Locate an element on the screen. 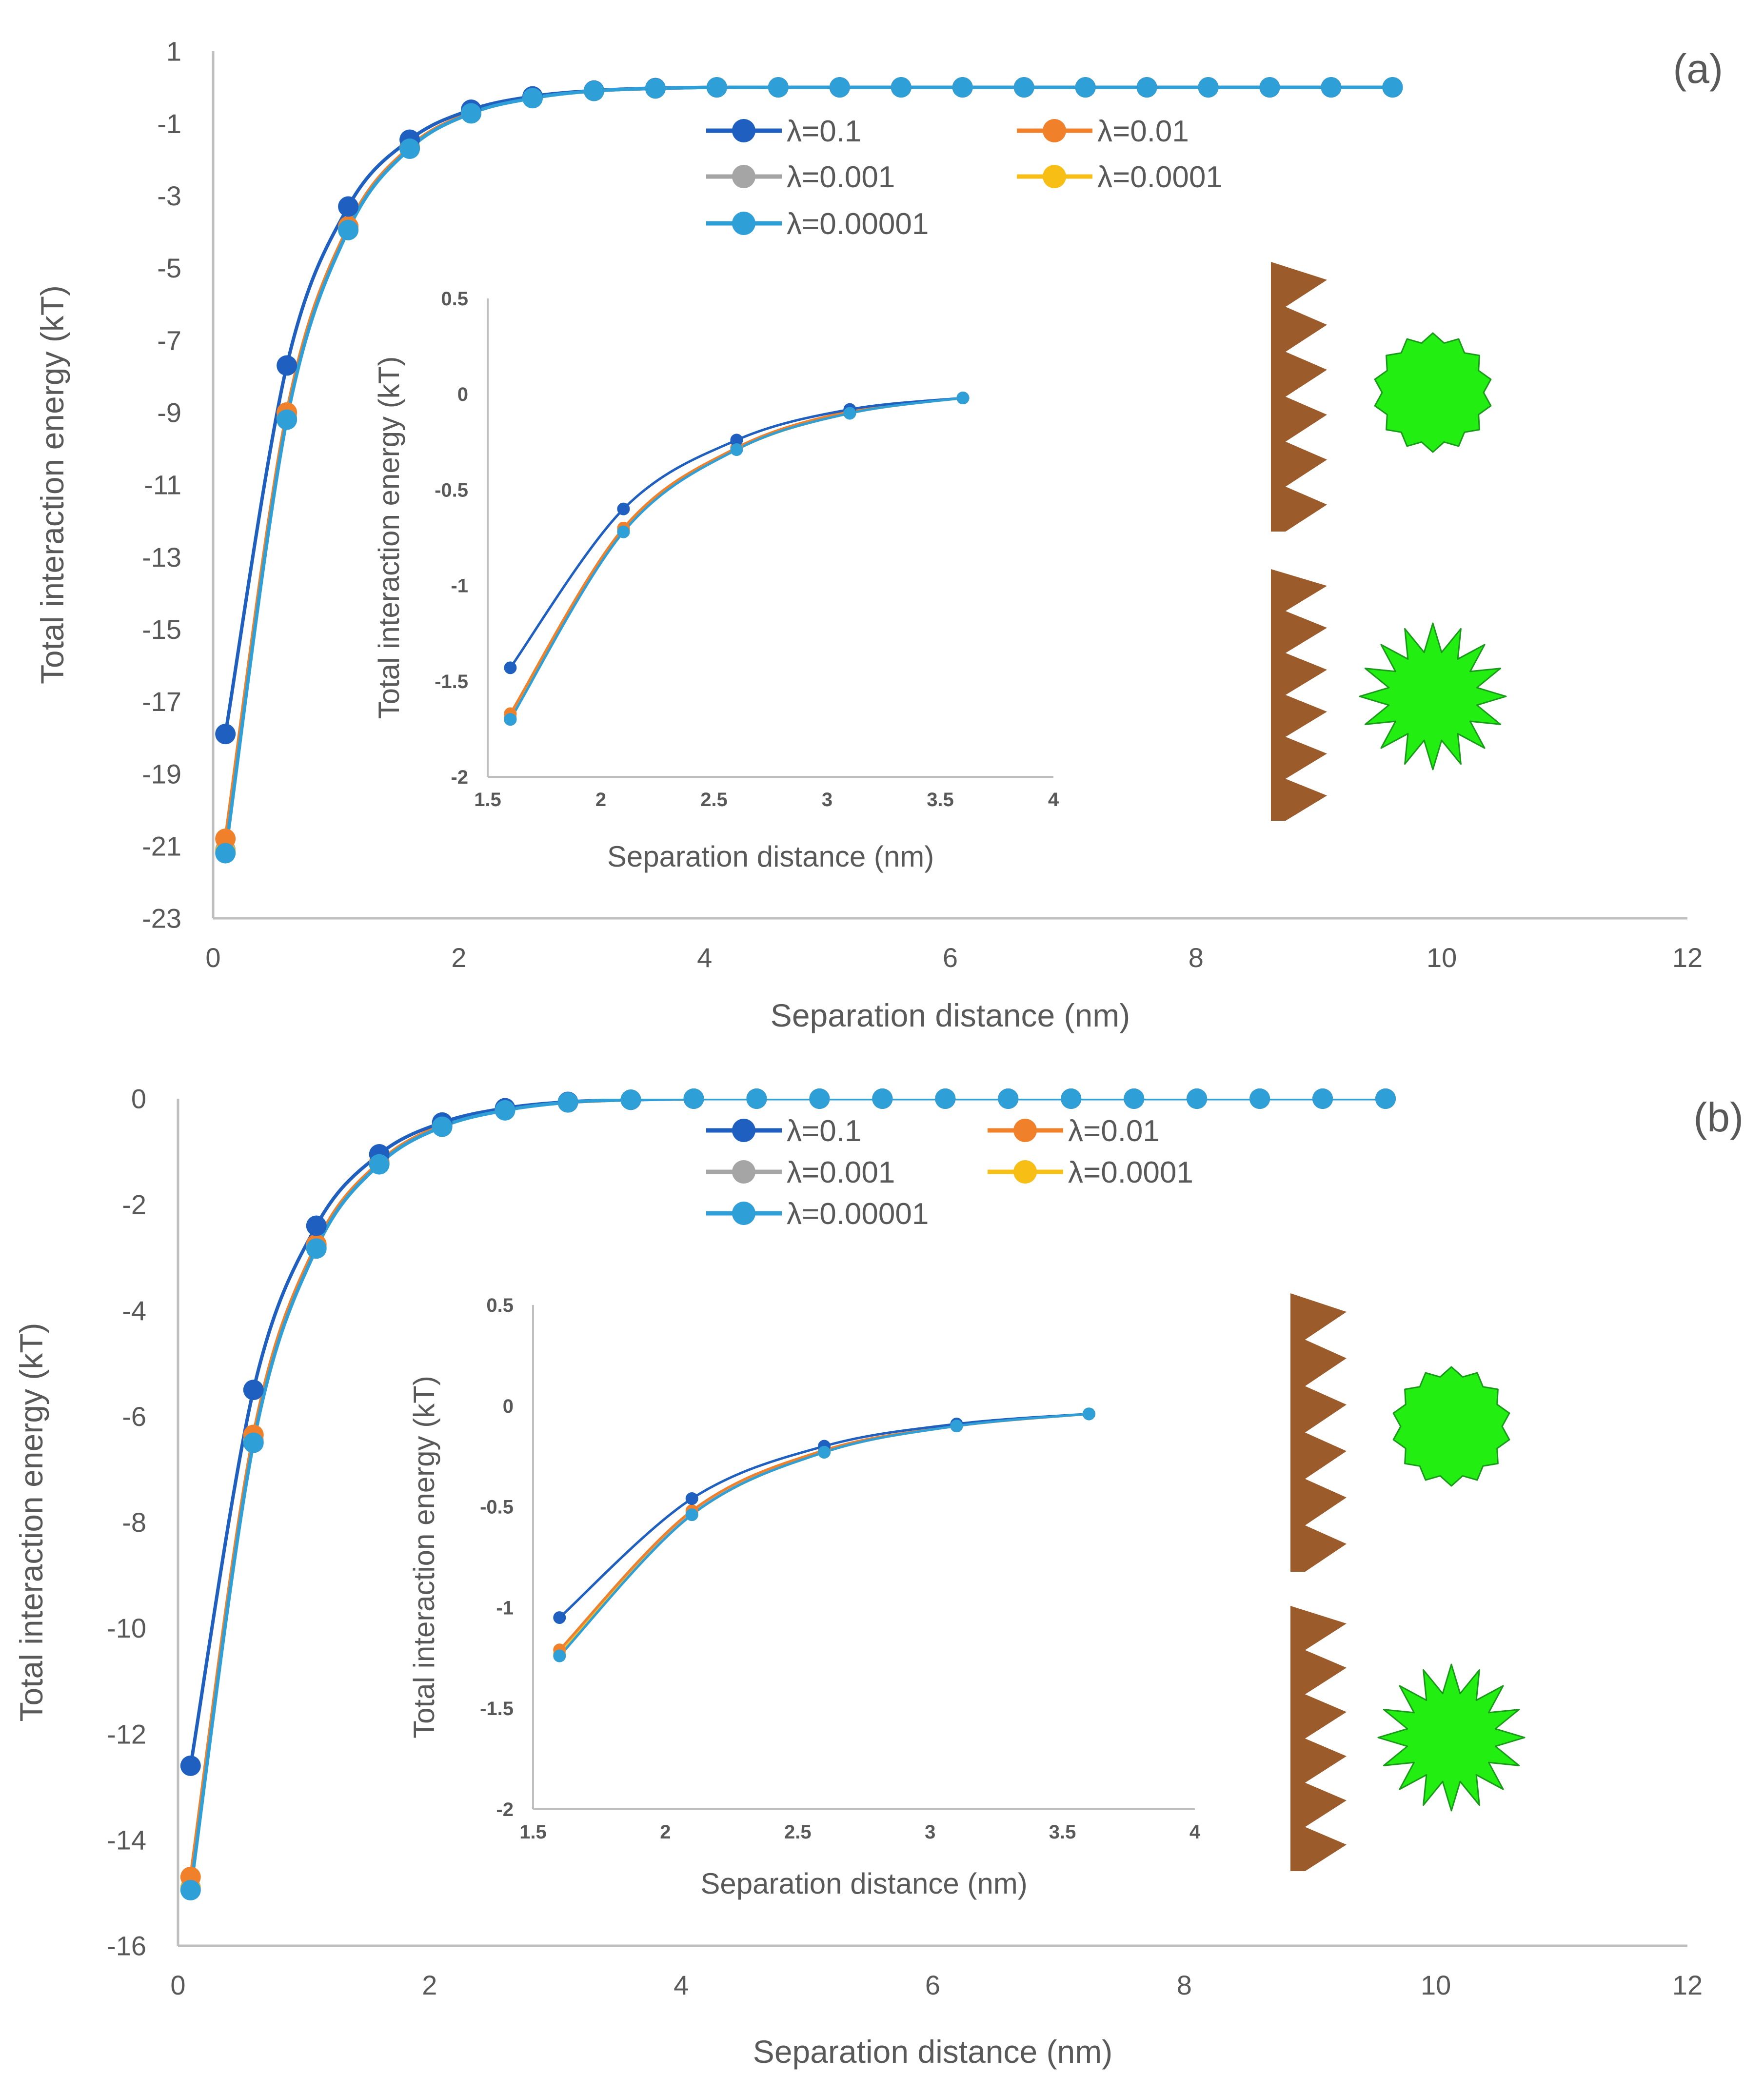 The width and height of the screenshot is (1764, 2075). x-tick-label: 1.5 is located at coordinates (487, 799).